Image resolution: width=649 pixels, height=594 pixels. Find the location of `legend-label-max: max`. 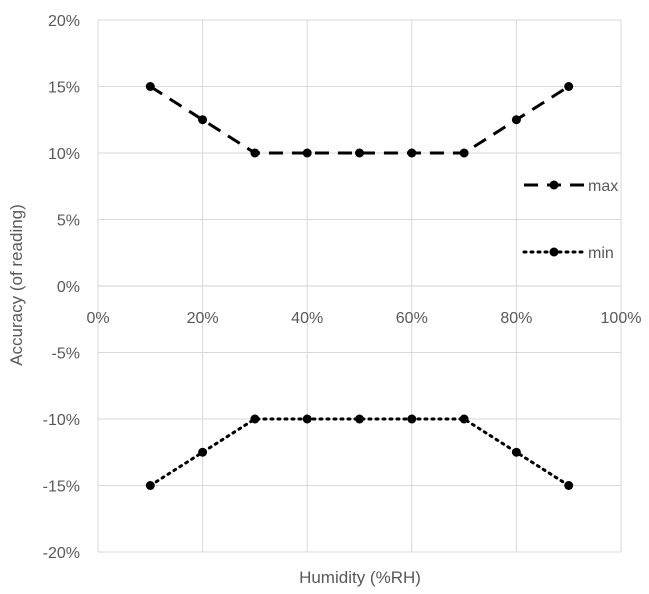

legend-label-max: max is located at coordinates (603, 186).